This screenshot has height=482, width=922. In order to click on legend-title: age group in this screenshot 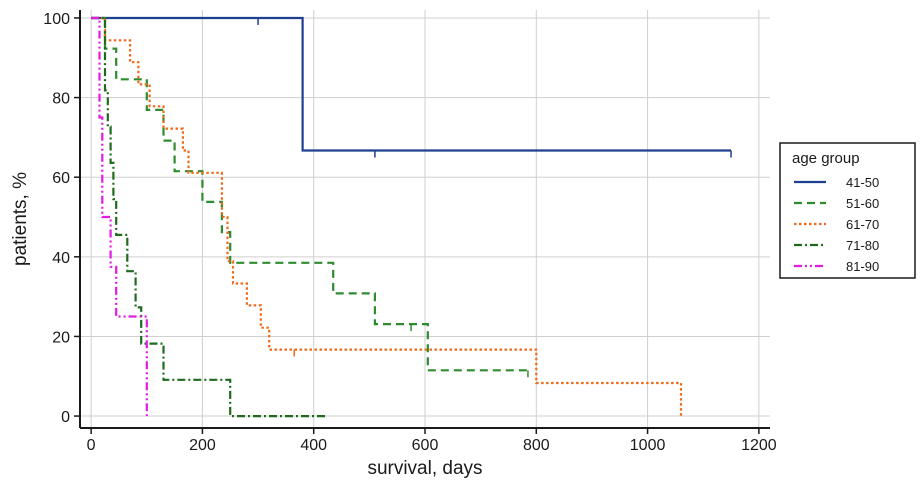, I will do `click(826, 158)`.